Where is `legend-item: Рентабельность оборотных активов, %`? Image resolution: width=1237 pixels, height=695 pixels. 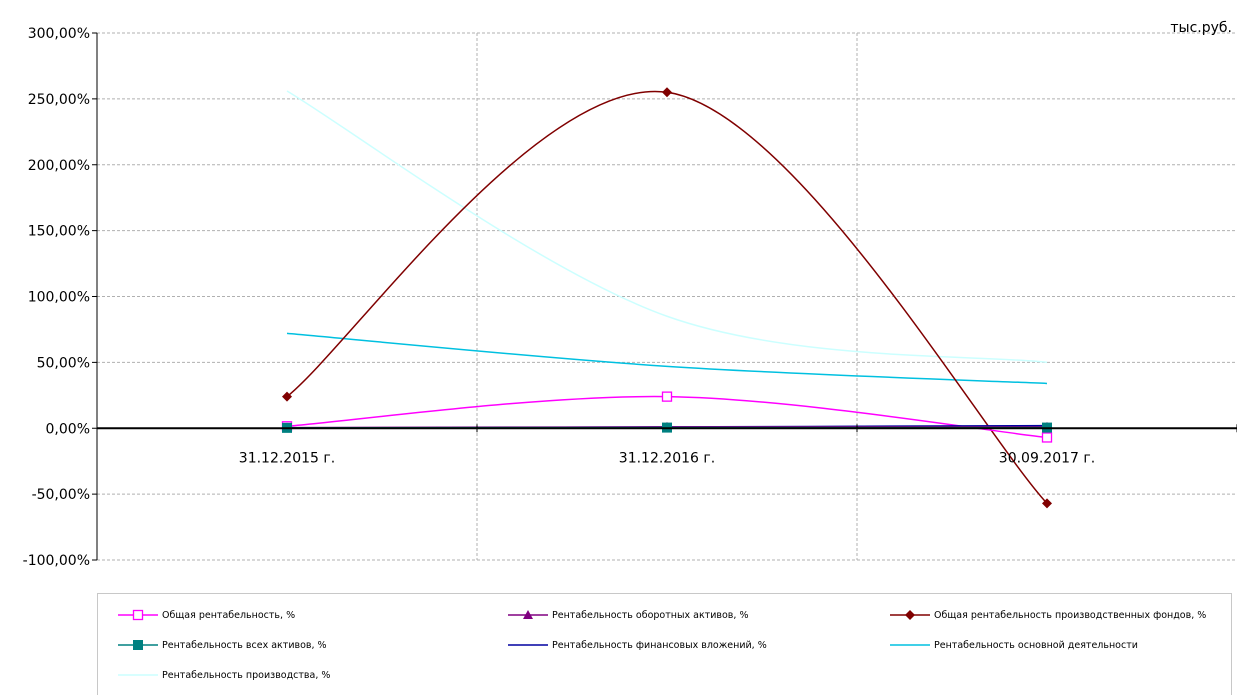
legend-item: Рентабельность оборотных активов, % is located at coordinates (628, 615).